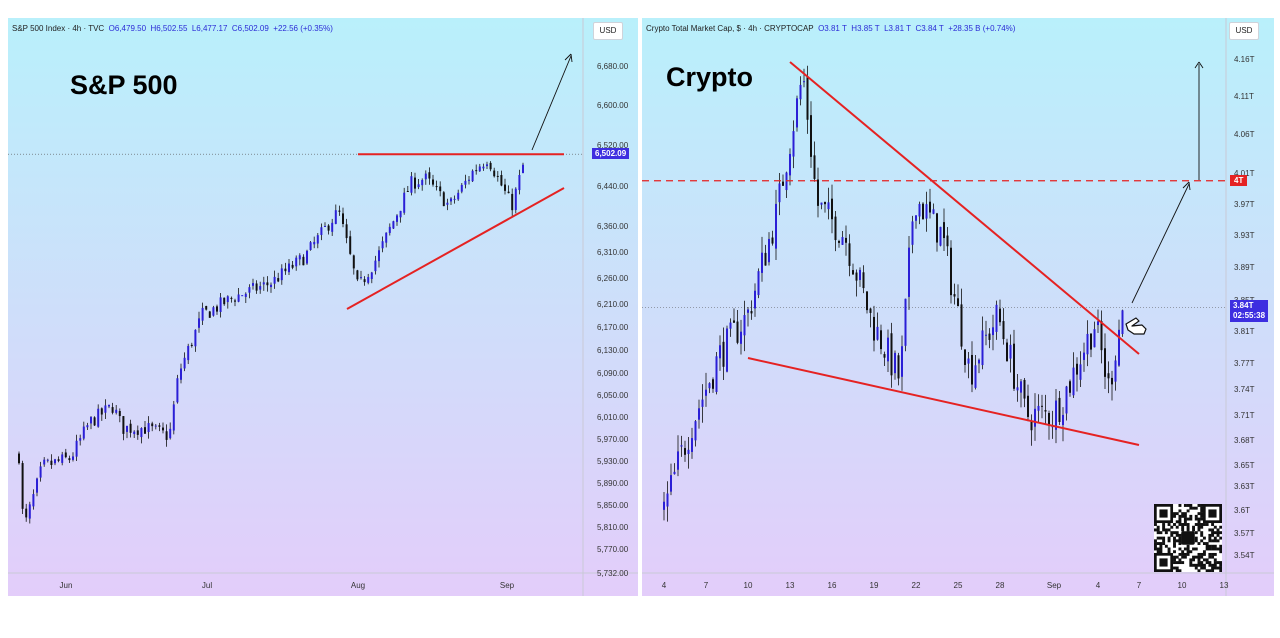  Describe the element at coordinates (613, 66) in the screenshot. I see `y-tick-label: 6,680.00` at that location.